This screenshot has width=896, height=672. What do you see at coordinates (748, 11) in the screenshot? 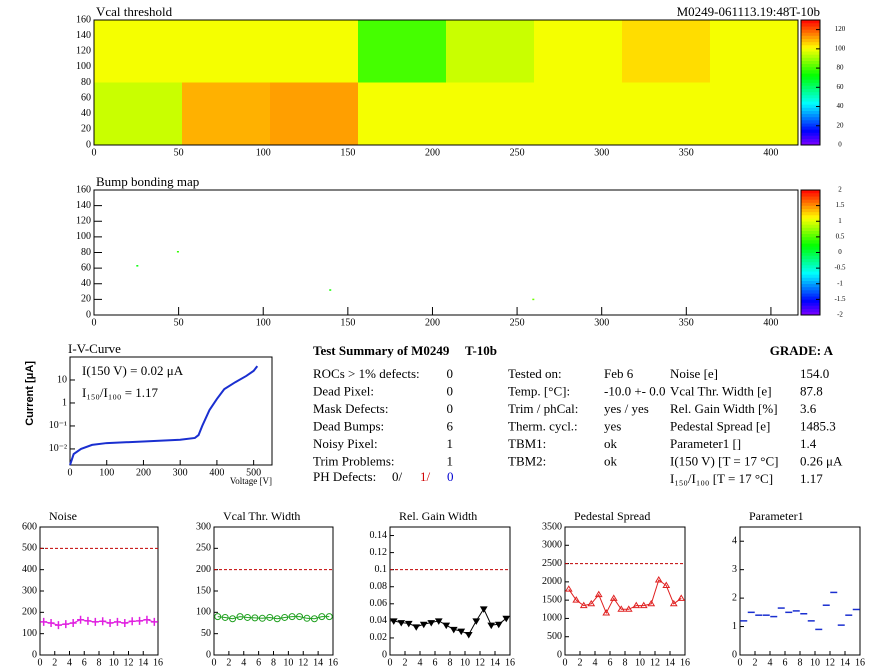
I see `chart-subtitle: M0249-061113.19:48T-10b` at bounding box center [748, 11].